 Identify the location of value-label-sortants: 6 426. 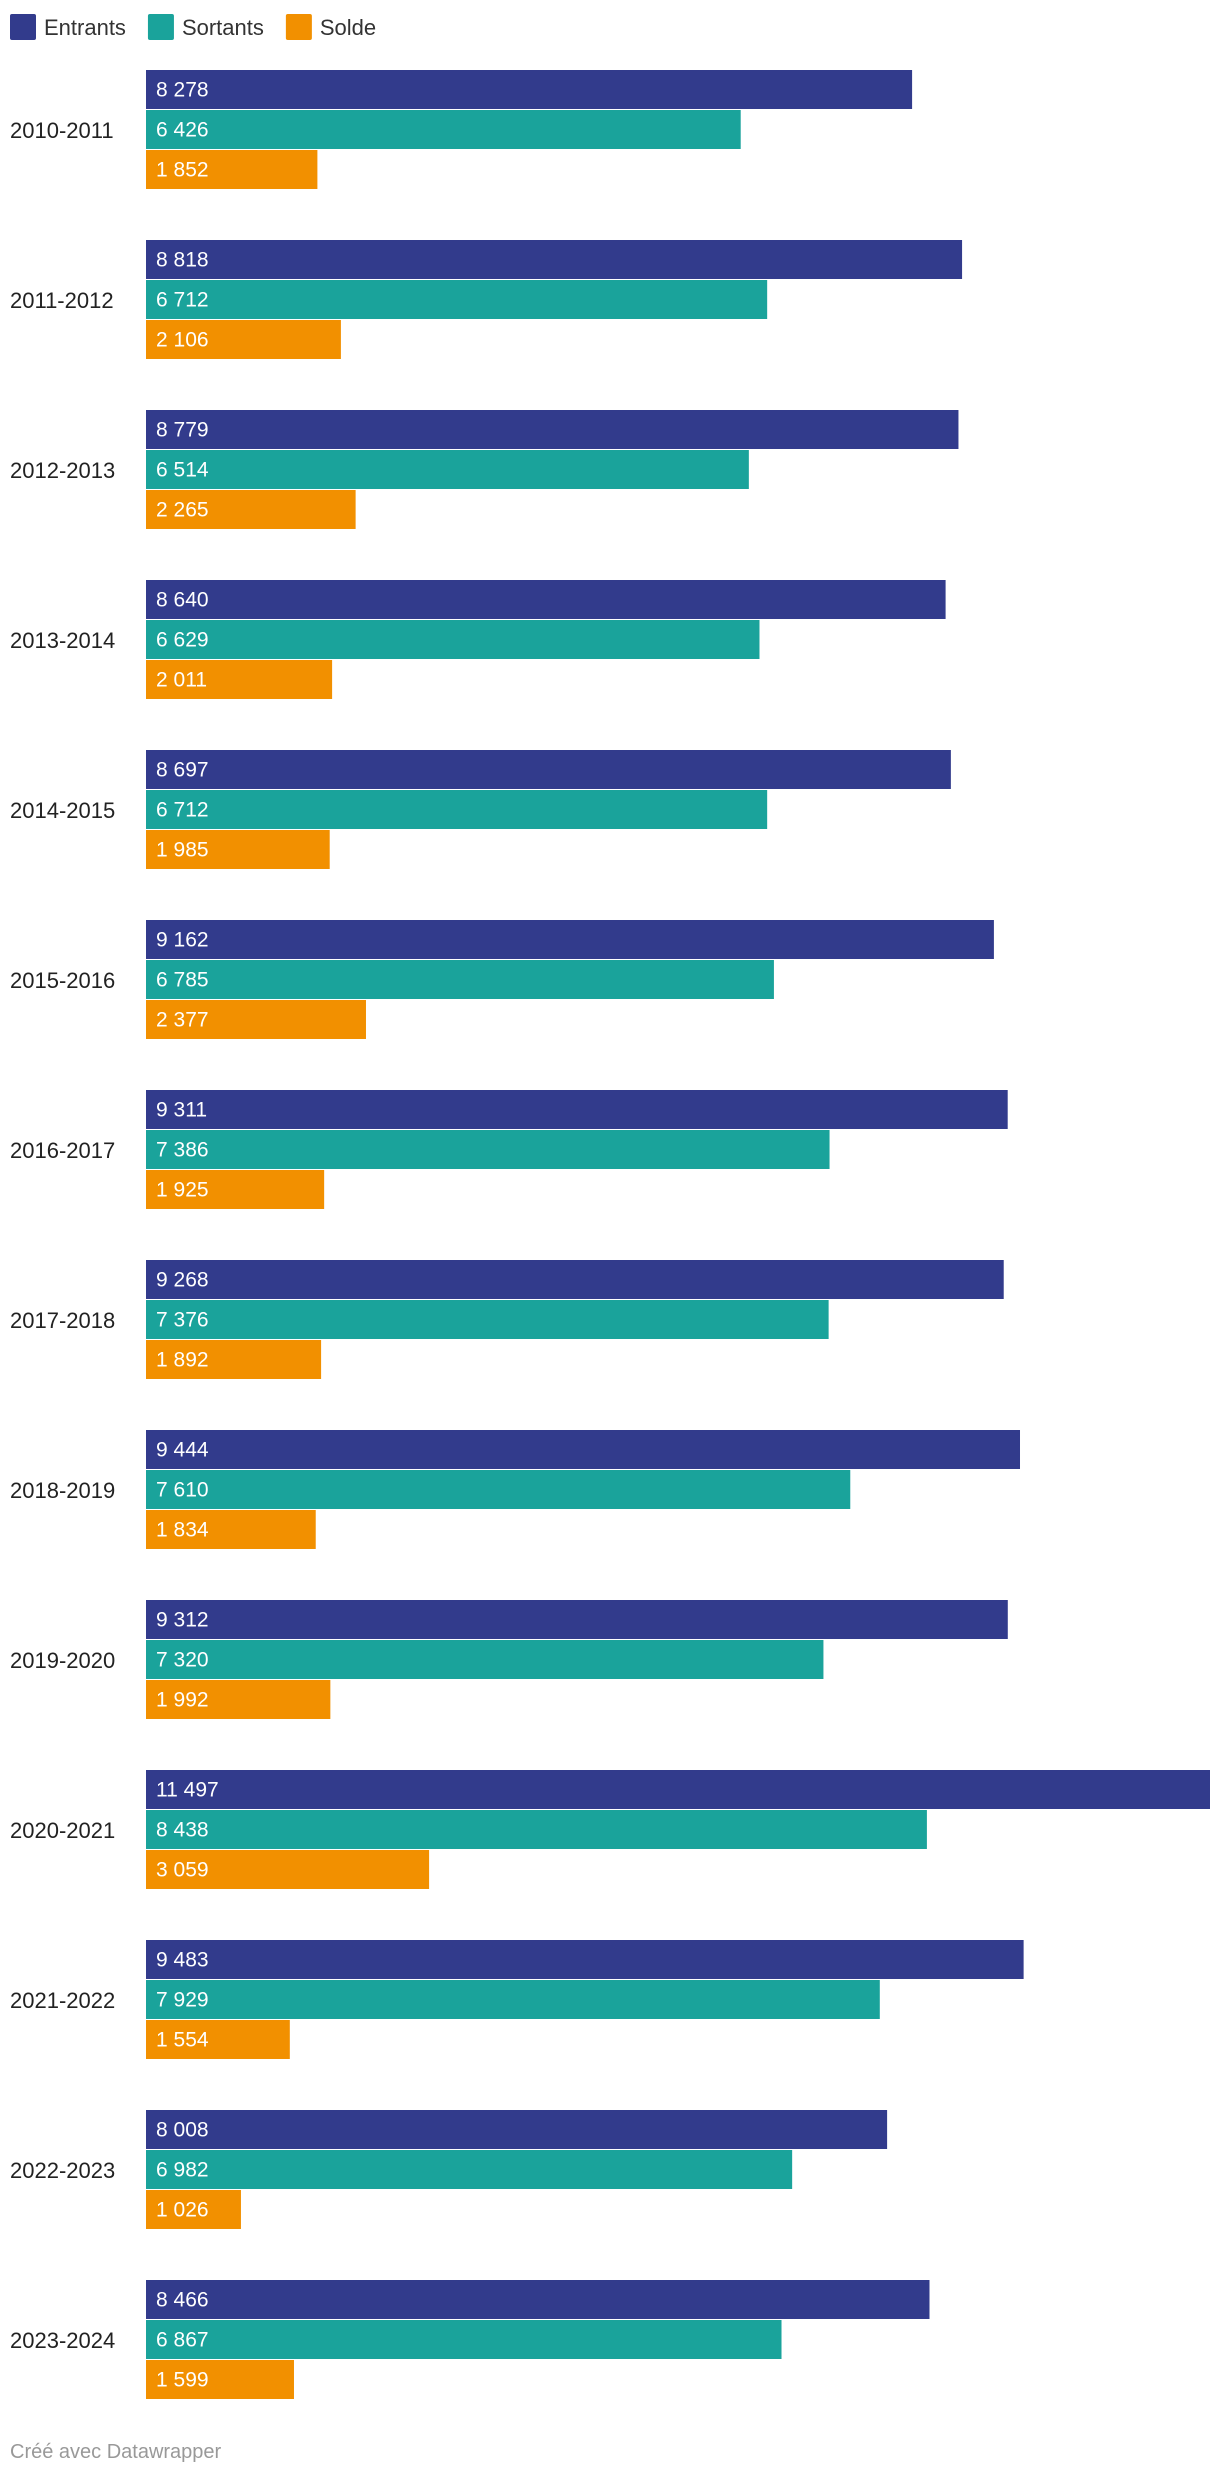
(182, 130).